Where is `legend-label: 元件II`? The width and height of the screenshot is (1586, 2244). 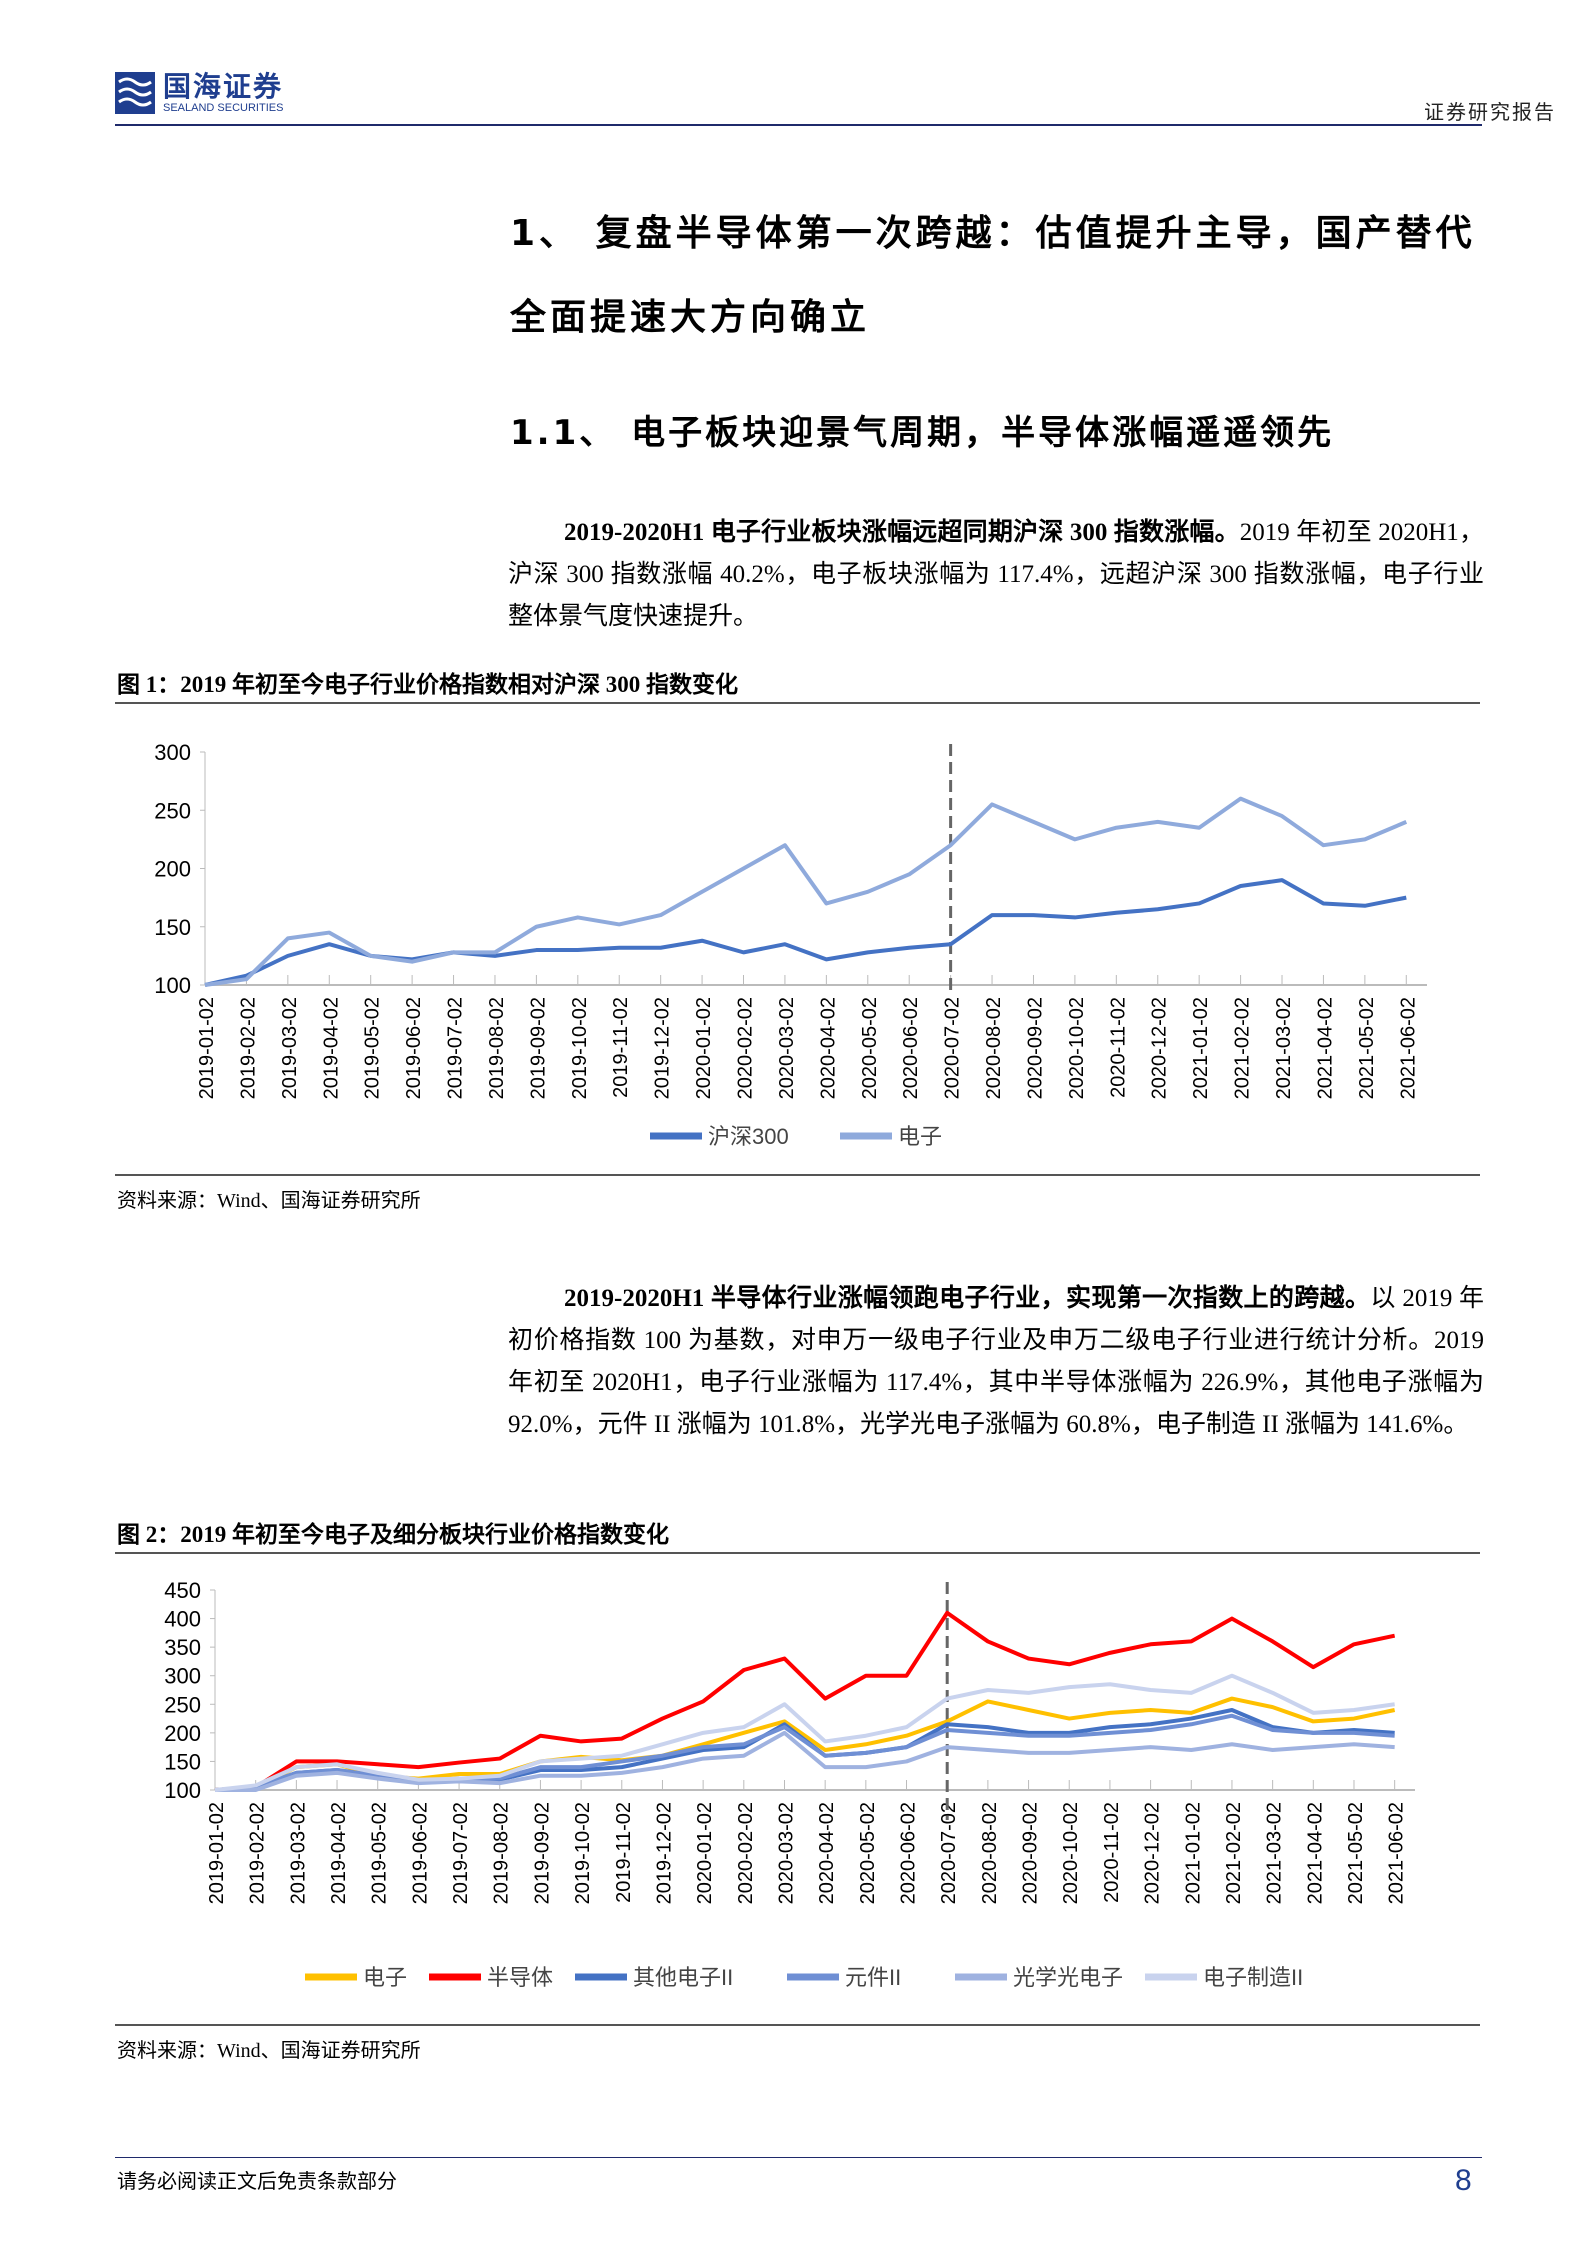
legend-label: 元件II is located at coordinates (873, 1977).